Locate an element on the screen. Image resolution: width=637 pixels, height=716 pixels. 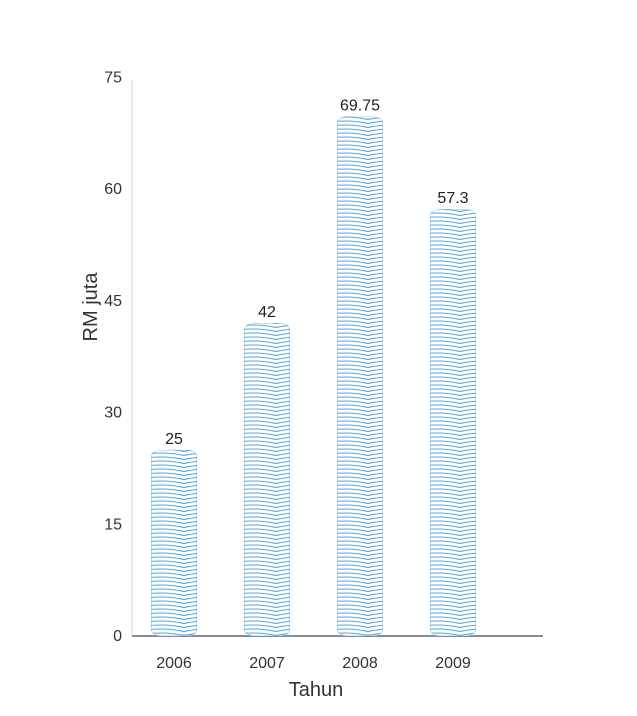
bar-value-label: 69.75 is located at coordinates (360, 105).